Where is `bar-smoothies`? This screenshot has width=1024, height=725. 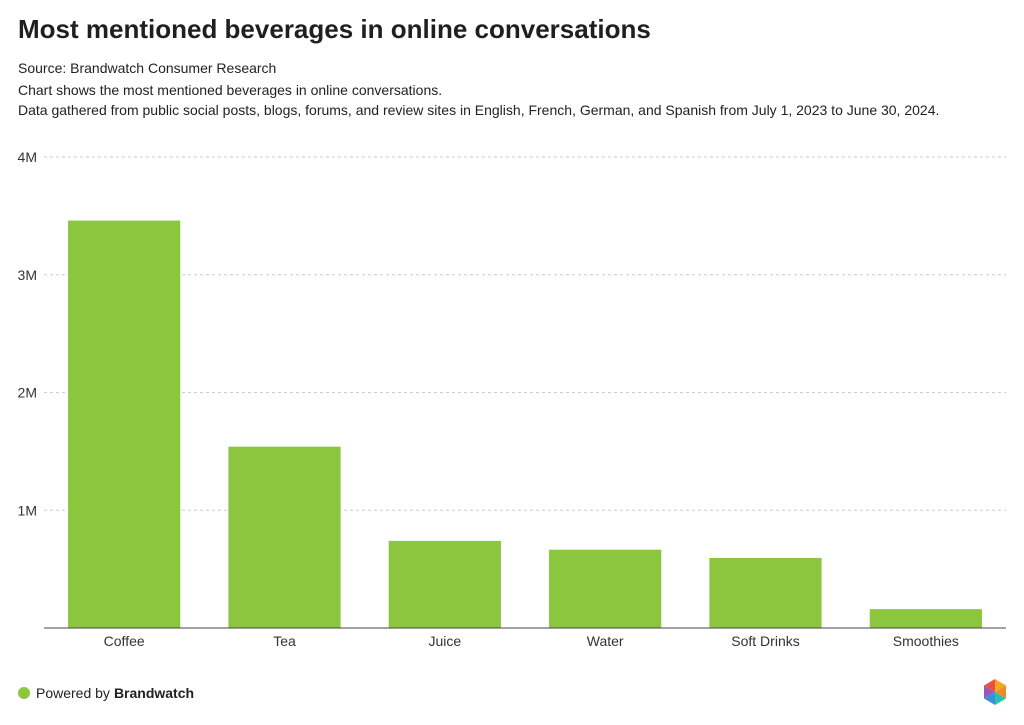 bar-smoothies is located at coordinates (925, 618).